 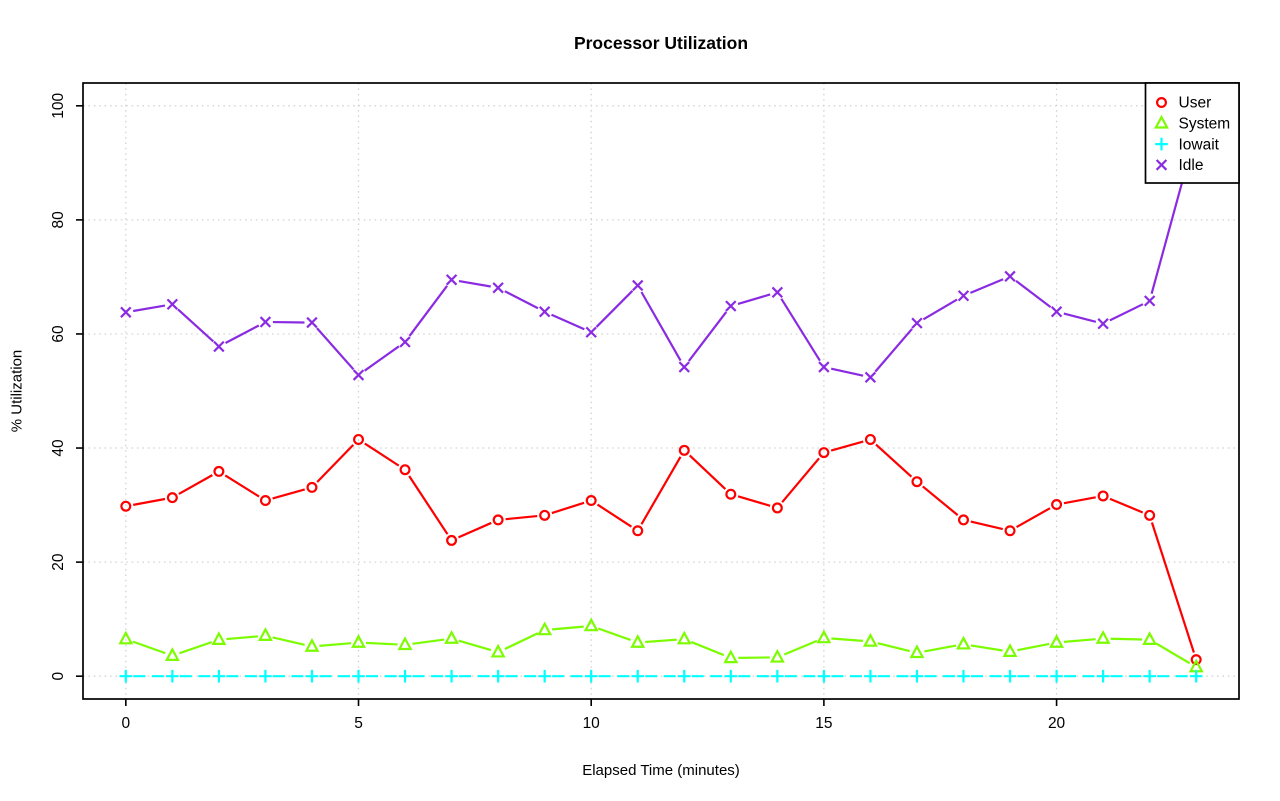 What do you see at coordinates (661, 770) in the screenshot?
I see `x-axis-label: Elapsed Time (minutes)` at bounding box center [661, 770].